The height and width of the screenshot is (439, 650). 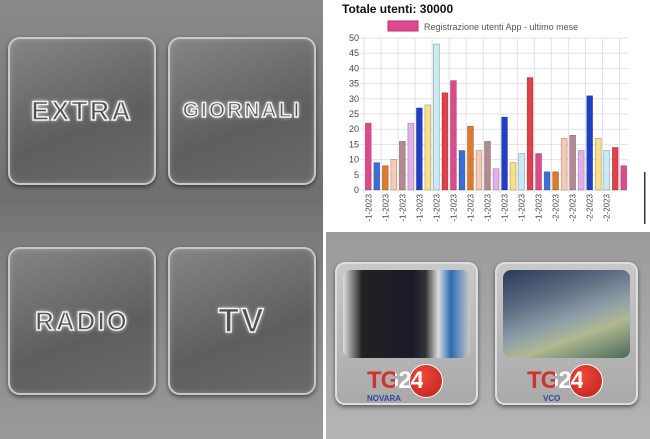 I want to click on y-tick-label: 20, so click(x=354, y=129).